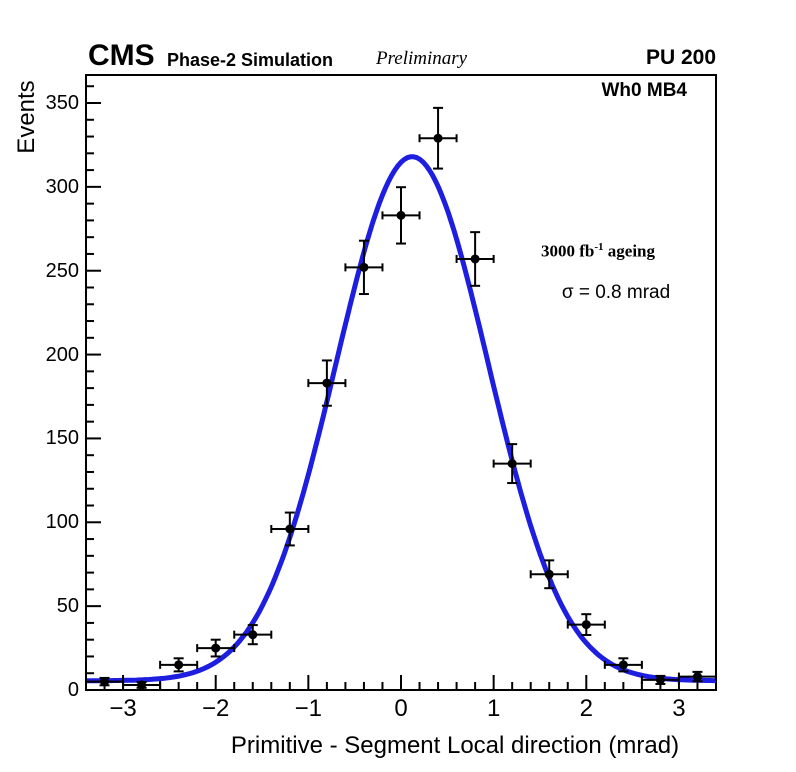 Image resolution: width=796 pixels, height=772 pixels. Describe the element at coordinates (250, 60) in the screenshot. I see `phase2-simulation-label: Phase-2 Simulation` at that location.